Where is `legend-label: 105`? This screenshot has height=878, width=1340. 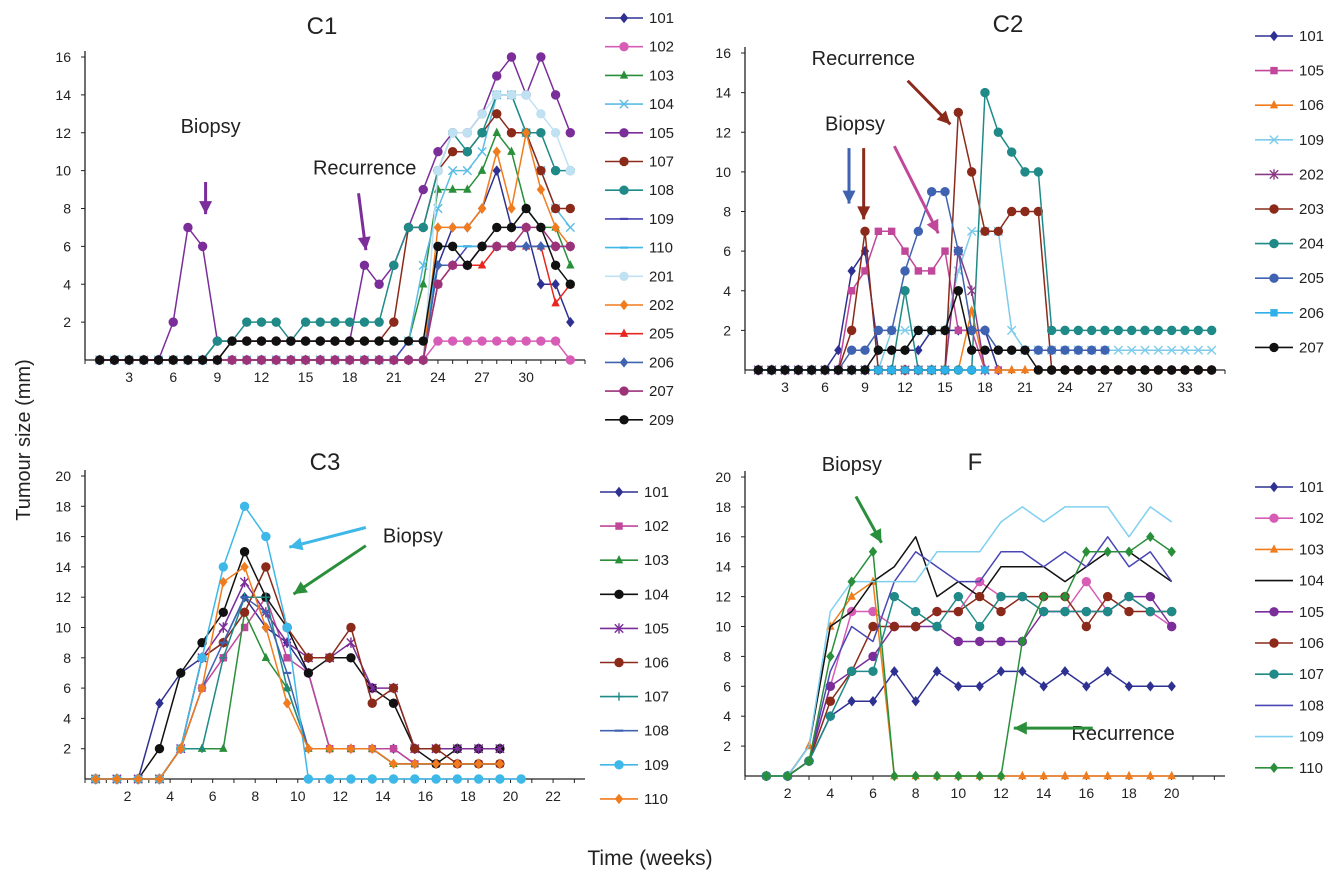 legend-label: 105 is located at coordinates (656, 628).